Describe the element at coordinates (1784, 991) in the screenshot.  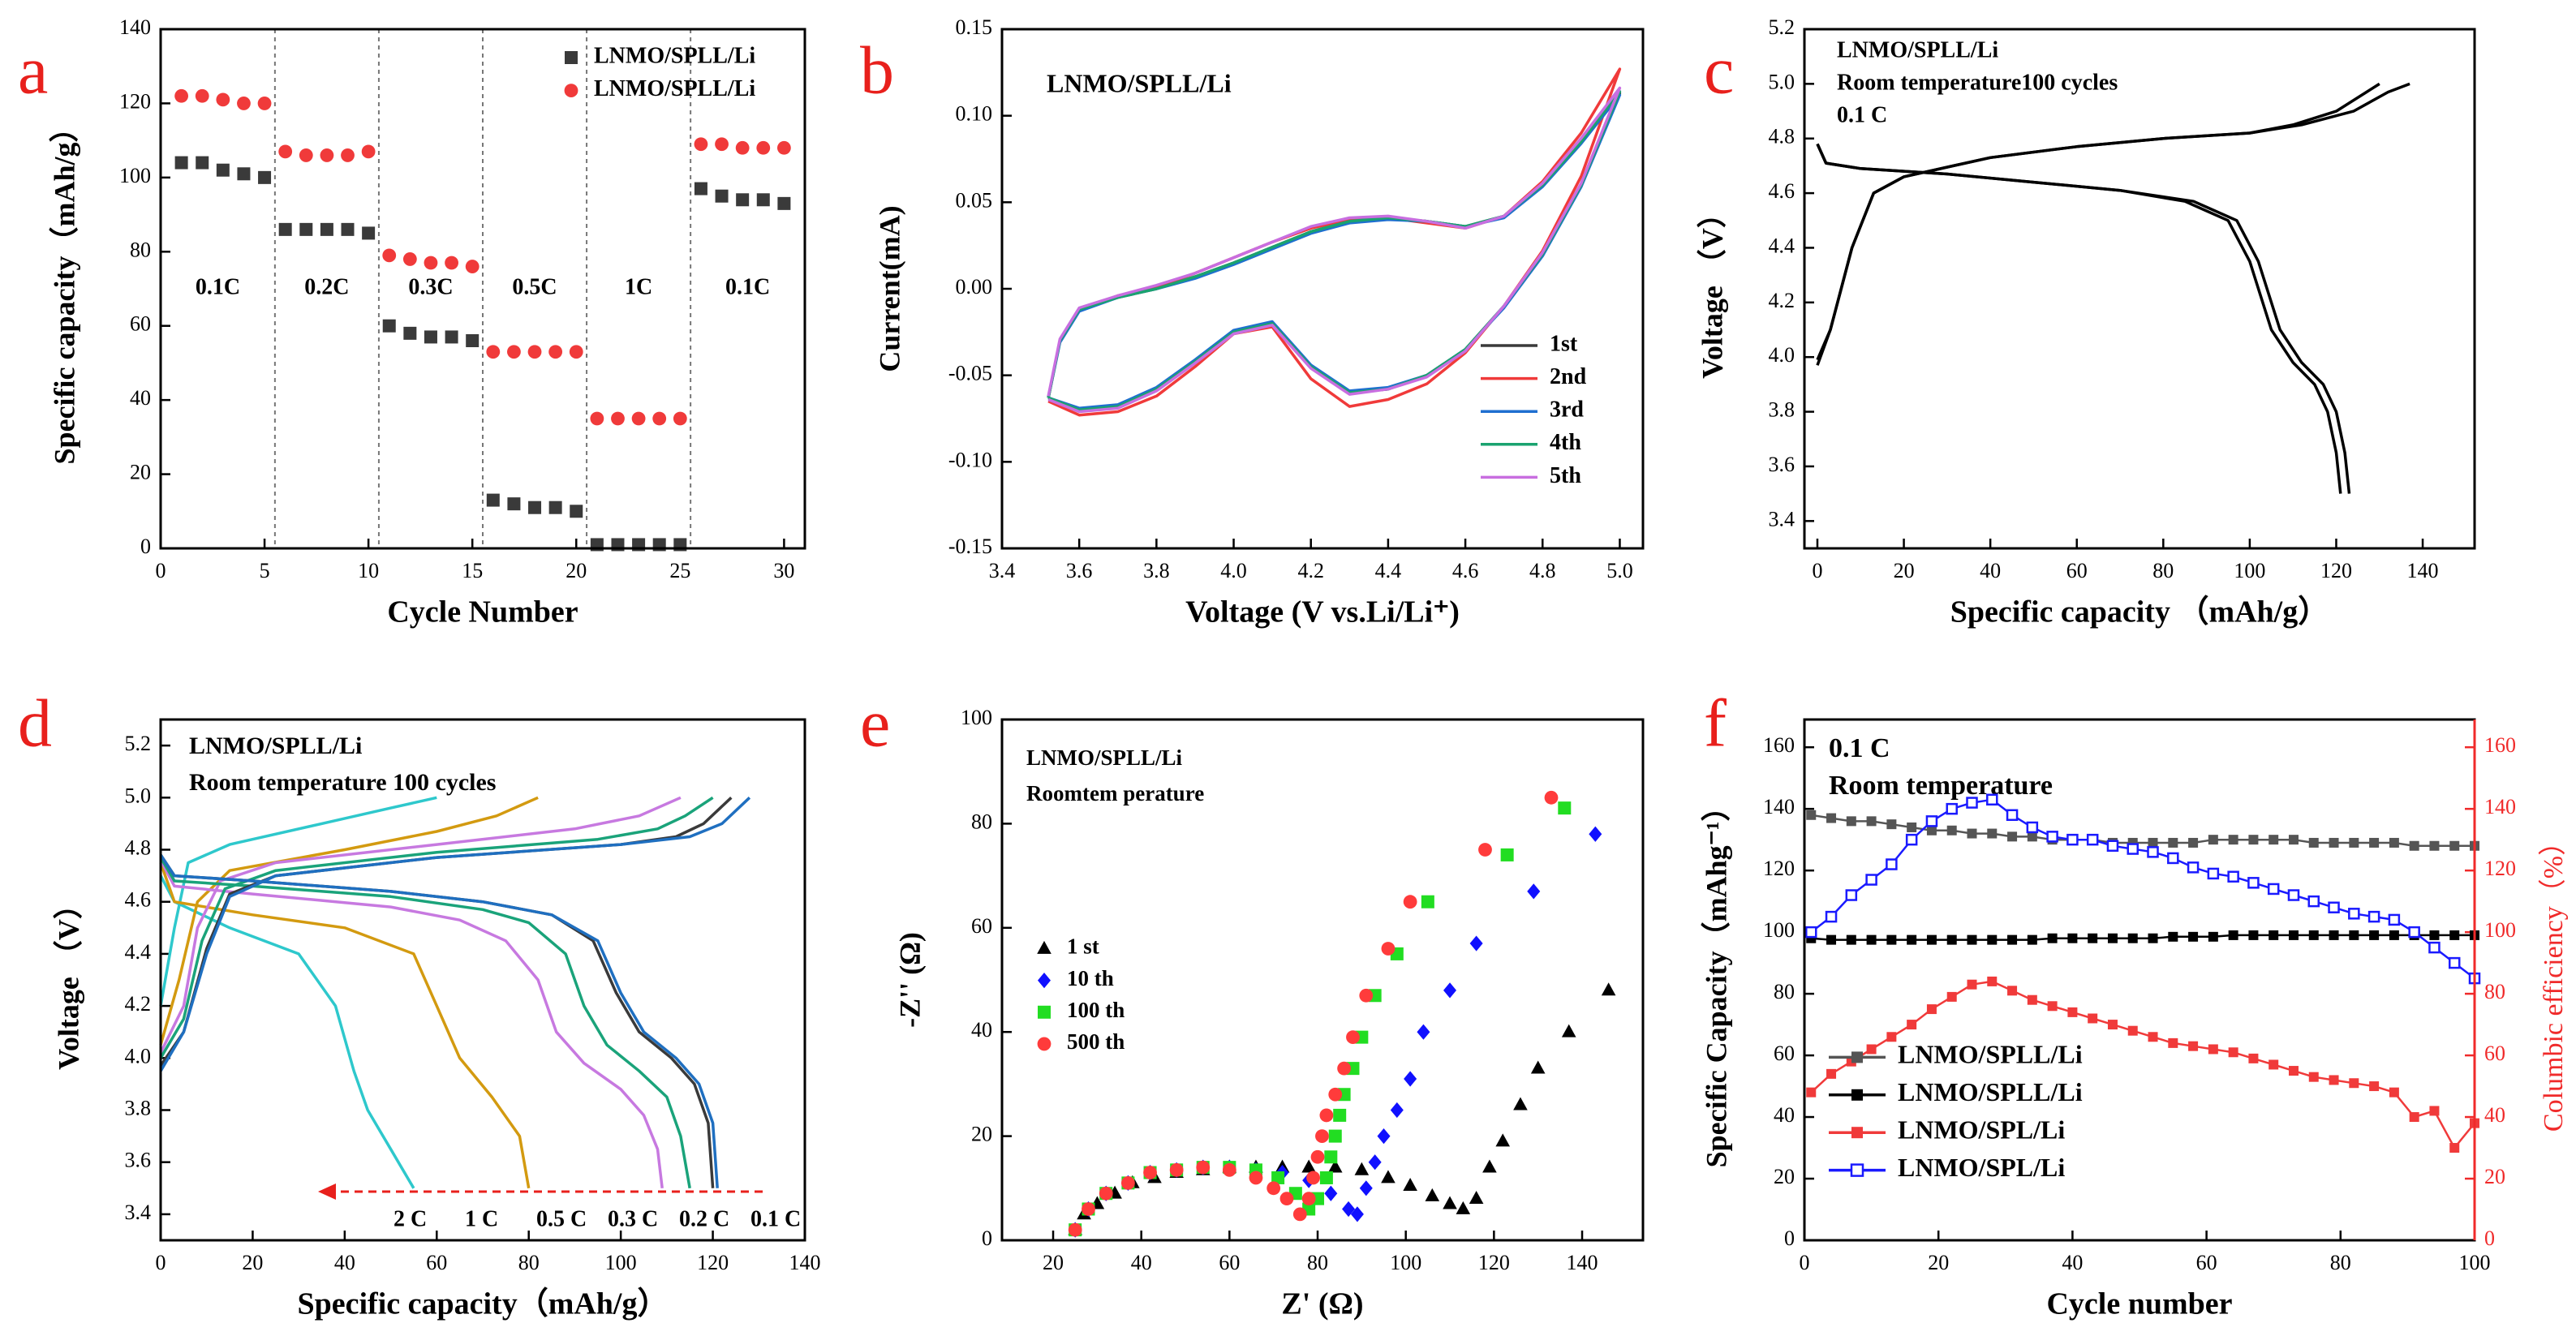
I see `y-tick-label: 80` at that location.